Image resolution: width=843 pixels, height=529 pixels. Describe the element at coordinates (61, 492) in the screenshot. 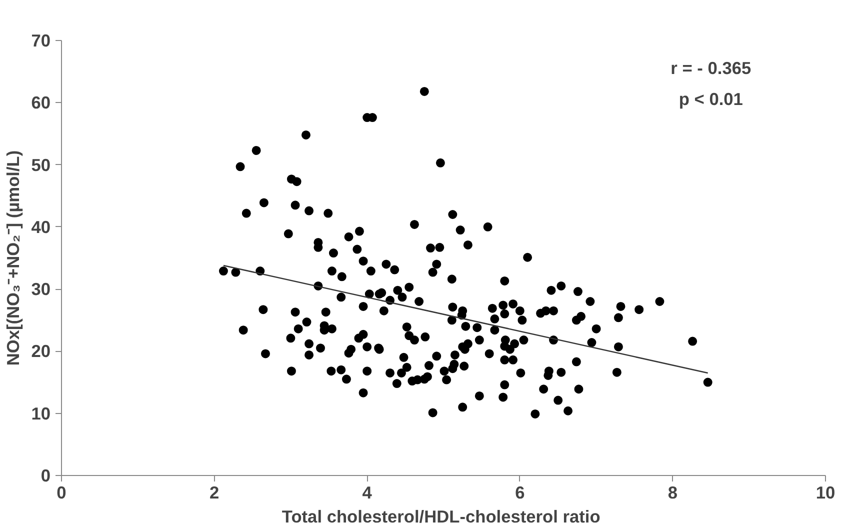

I see `x-tick-label: 0` at that location.